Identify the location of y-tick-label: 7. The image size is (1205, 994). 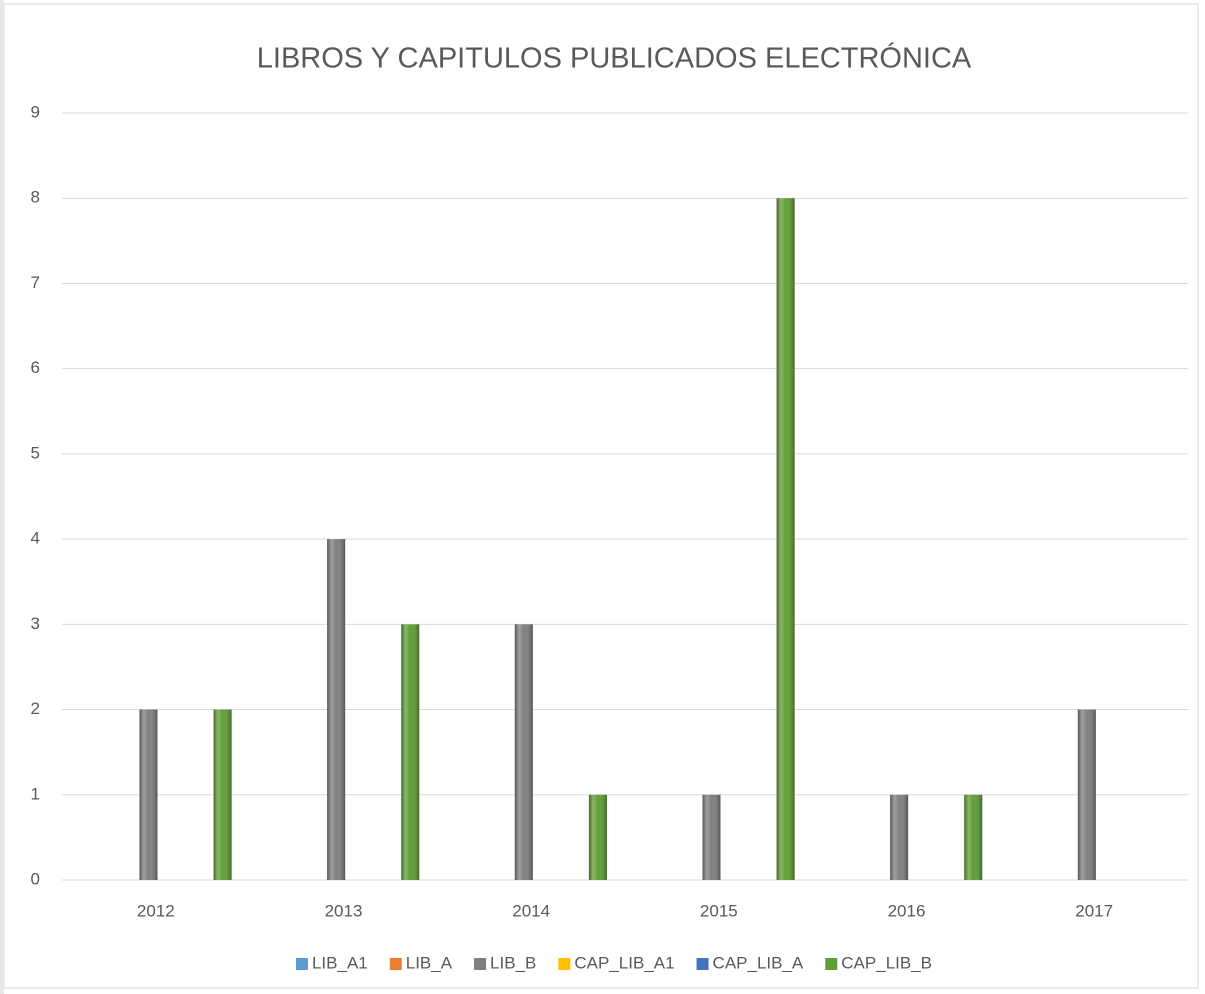
(35, 282).